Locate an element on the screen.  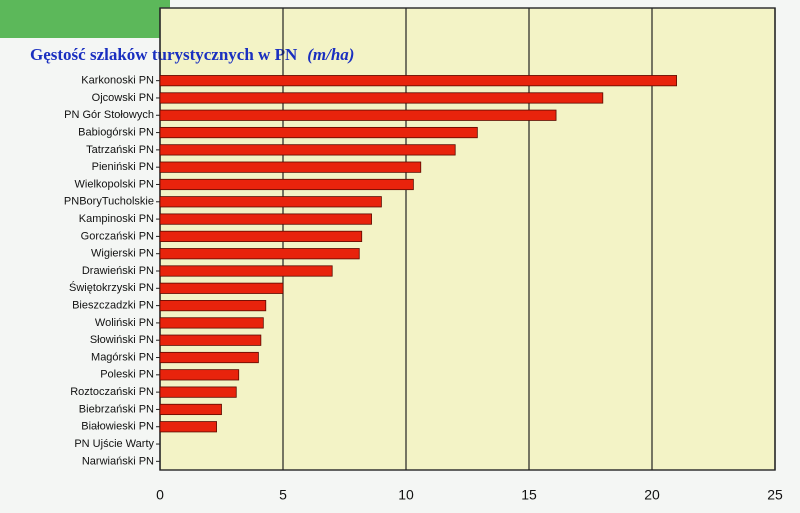
y-tick-label: Wielkopolski PN is located at coordinates (115, 184).